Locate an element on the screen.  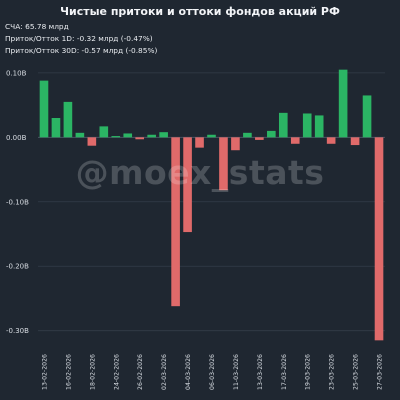
x-tick-label: 26-02-2026 is located at coordinates (140, 372).